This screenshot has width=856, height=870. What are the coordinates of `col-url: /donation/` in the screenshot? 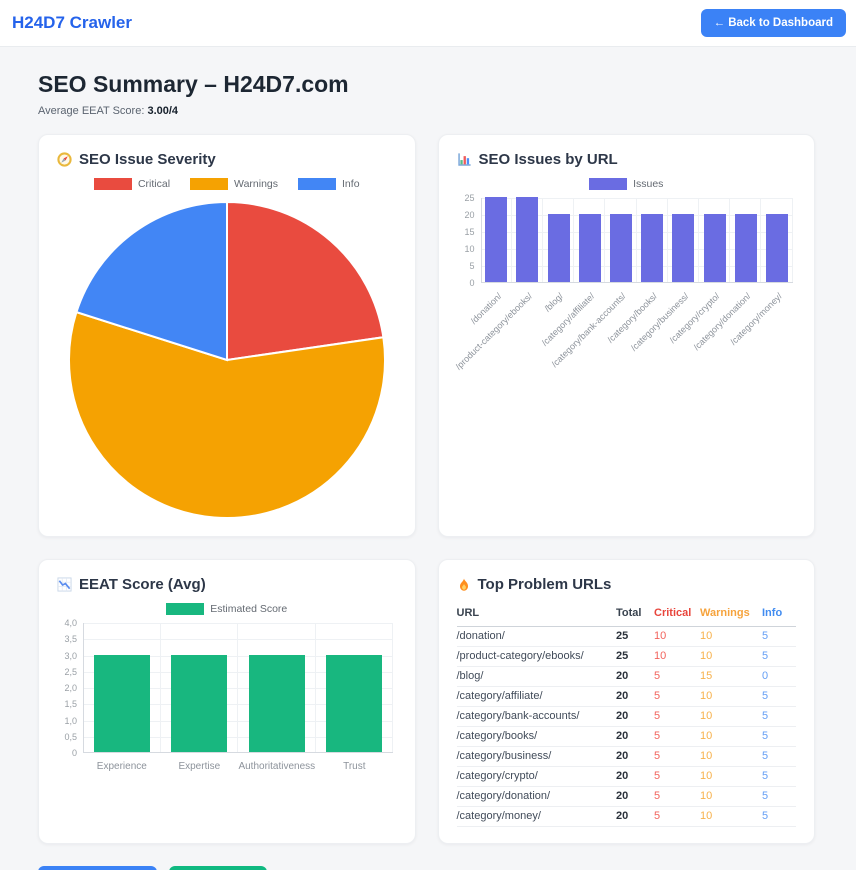 It's located at (480, 636).